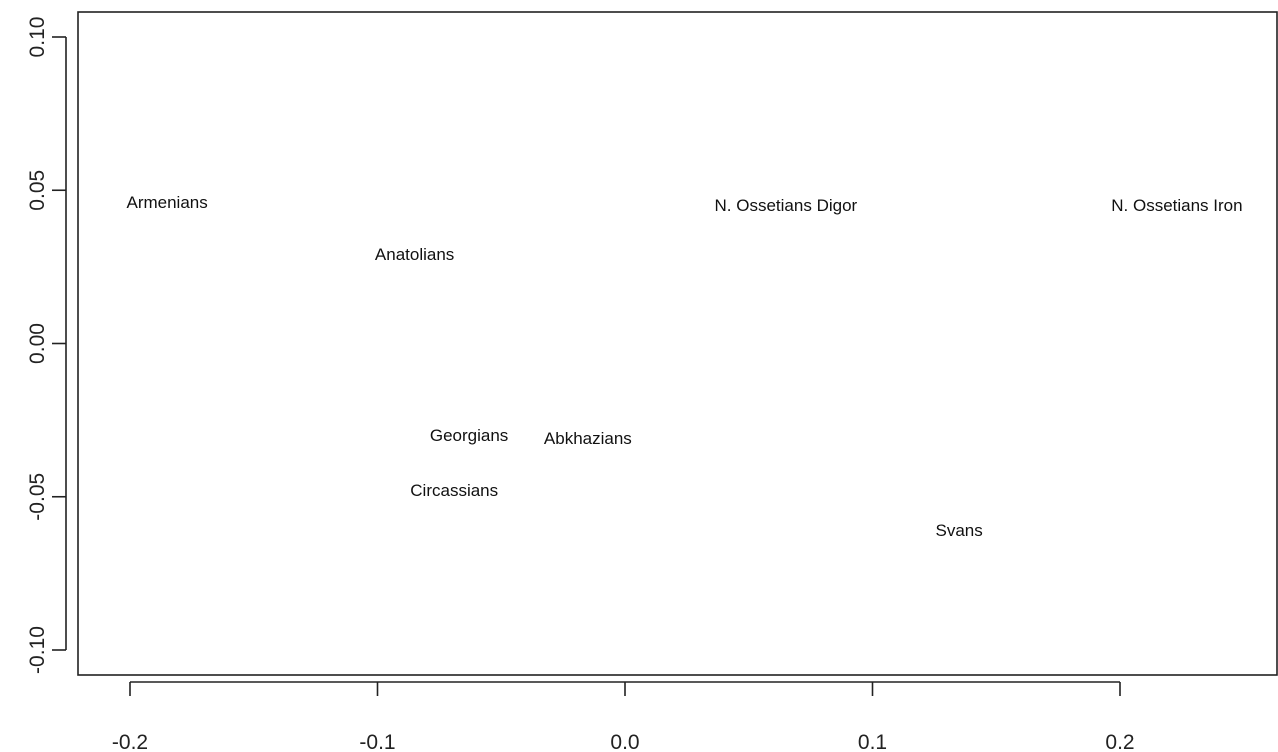  What do you see at coordinates (37, 650) in the screenshot?
I see `y-tick-label: -0.10` at bounding box center [37, 650].